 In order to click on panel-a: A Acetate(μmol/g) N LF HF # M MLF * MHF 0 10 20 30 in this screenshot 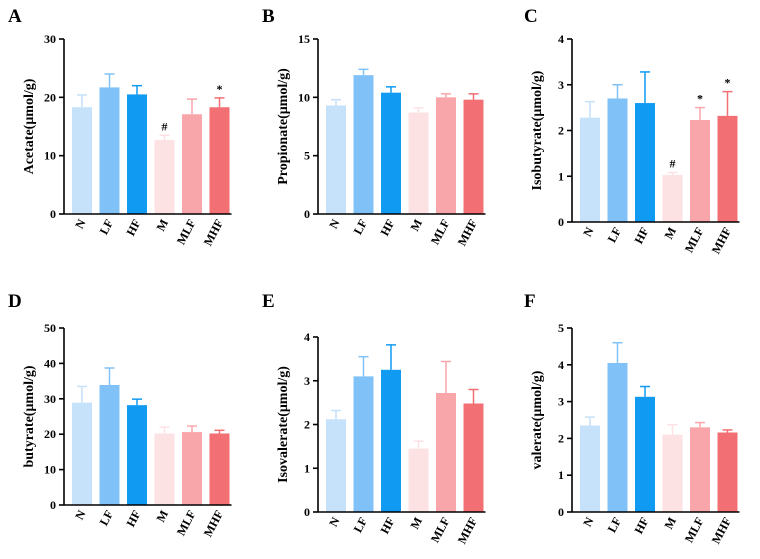, I will do `click(120, 127)`.